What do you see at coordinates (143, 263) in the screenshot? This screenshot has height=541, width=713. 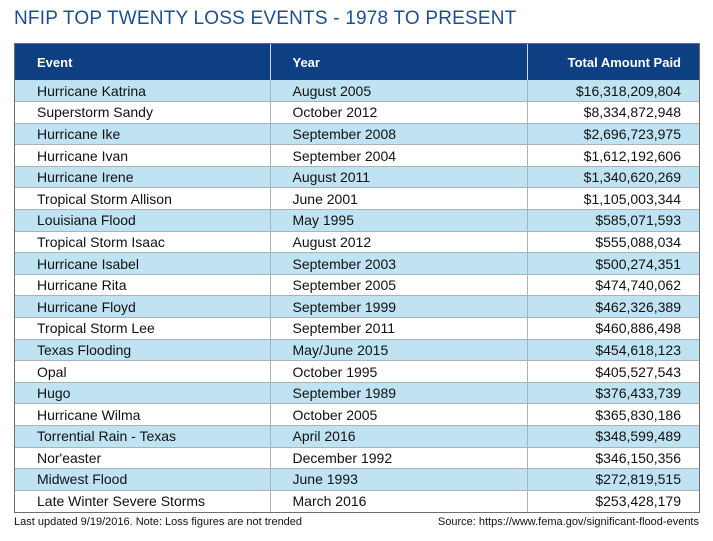 I see `cell-event: Hurricane Isabel` at bounding box center [143, 263].